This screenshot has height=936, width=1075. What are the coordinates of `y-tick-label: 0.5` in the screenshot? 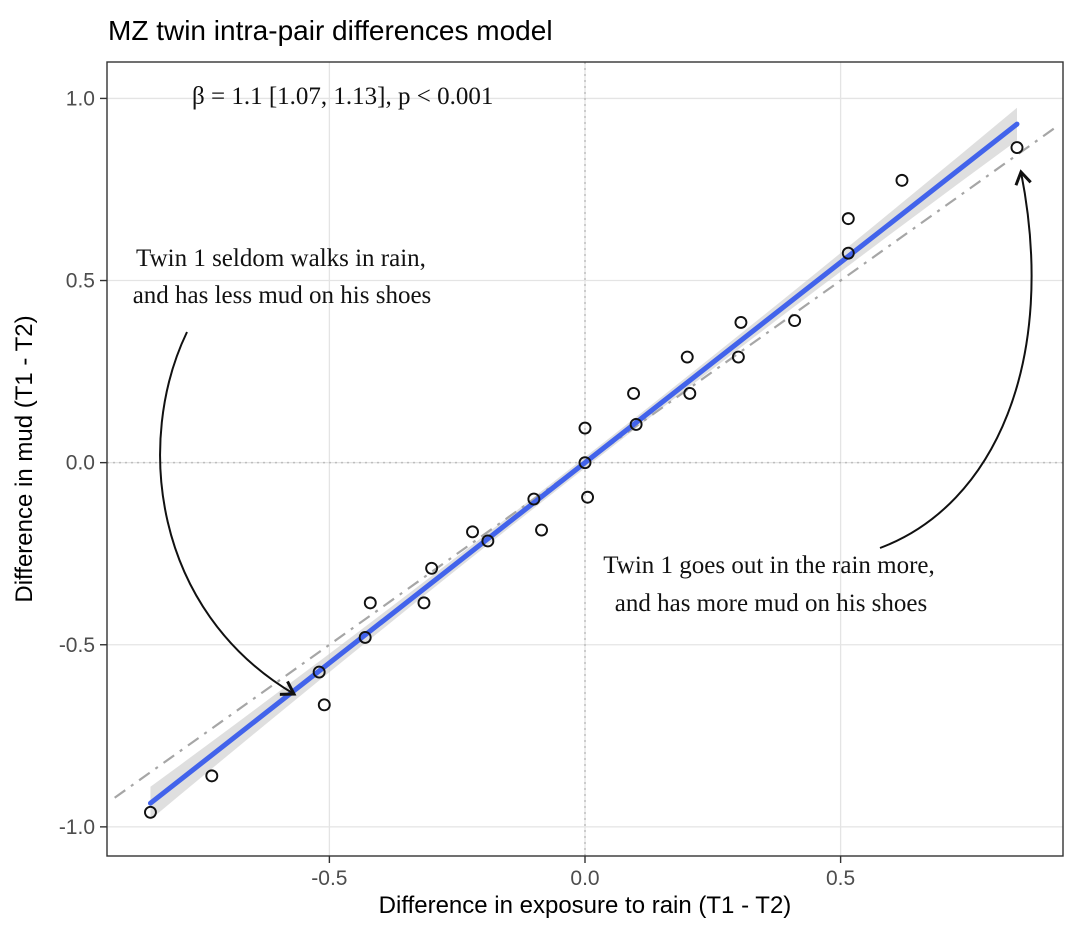 It's located at (80, 281).